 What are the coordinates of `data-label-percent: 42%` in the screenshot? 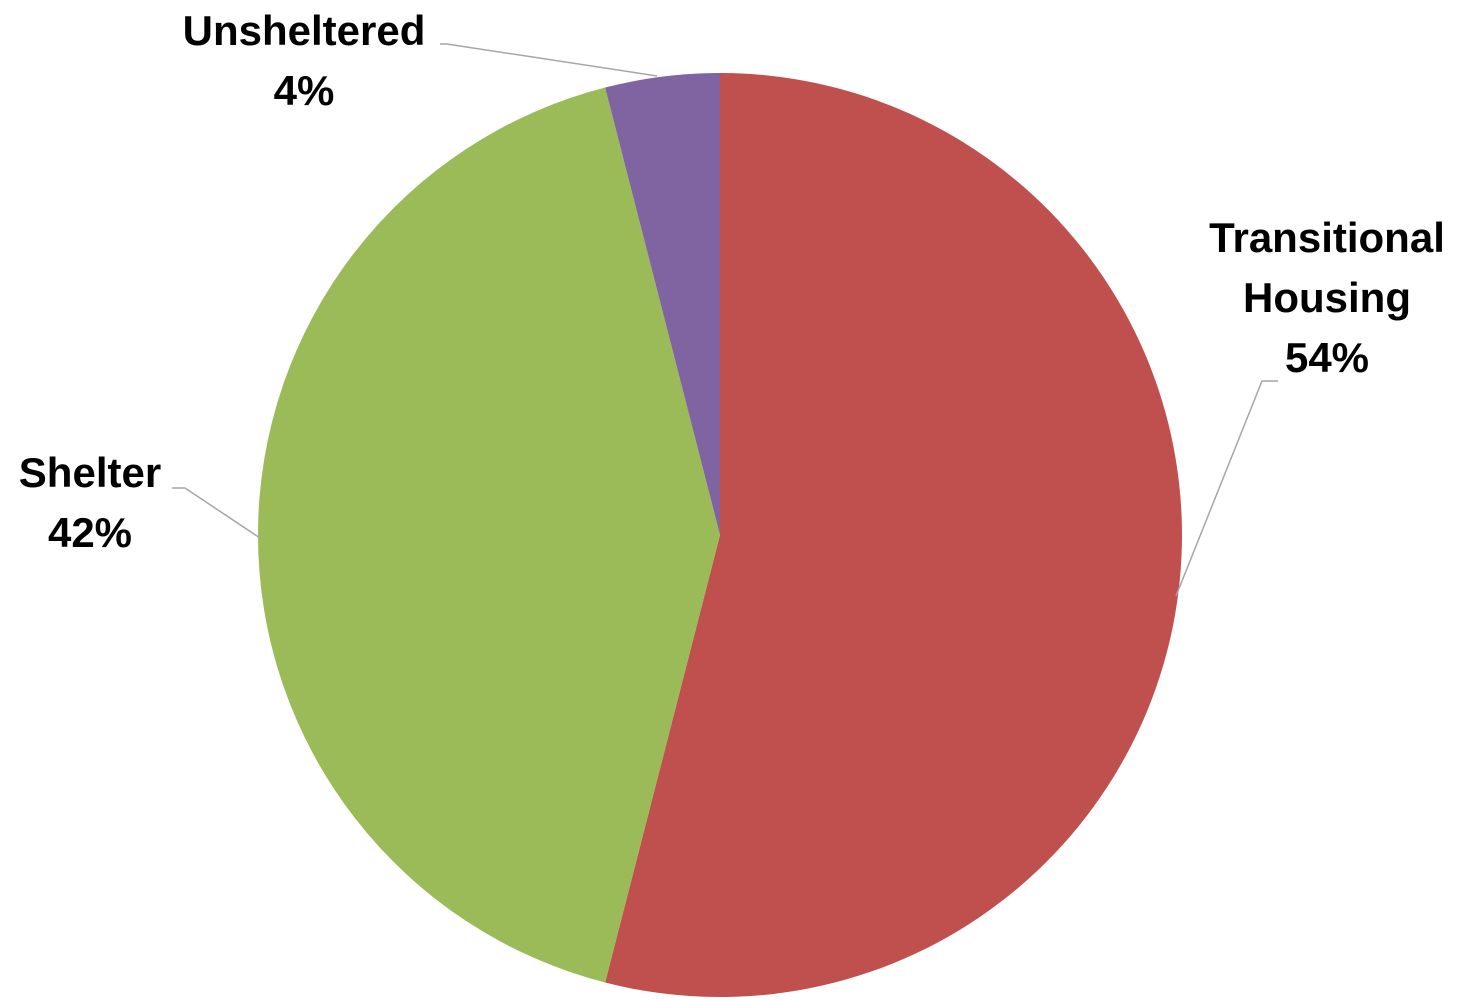 It's located at (90, 532).